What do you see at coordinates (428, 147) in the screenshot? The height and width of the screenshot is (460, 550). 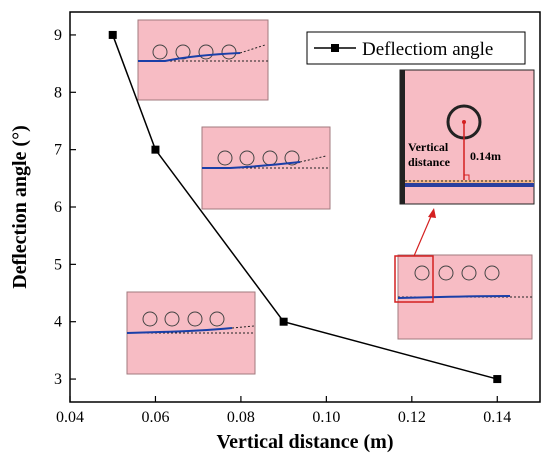 I see `inset-vertical-label-1: Vertical` at bounding box center [428, 147].